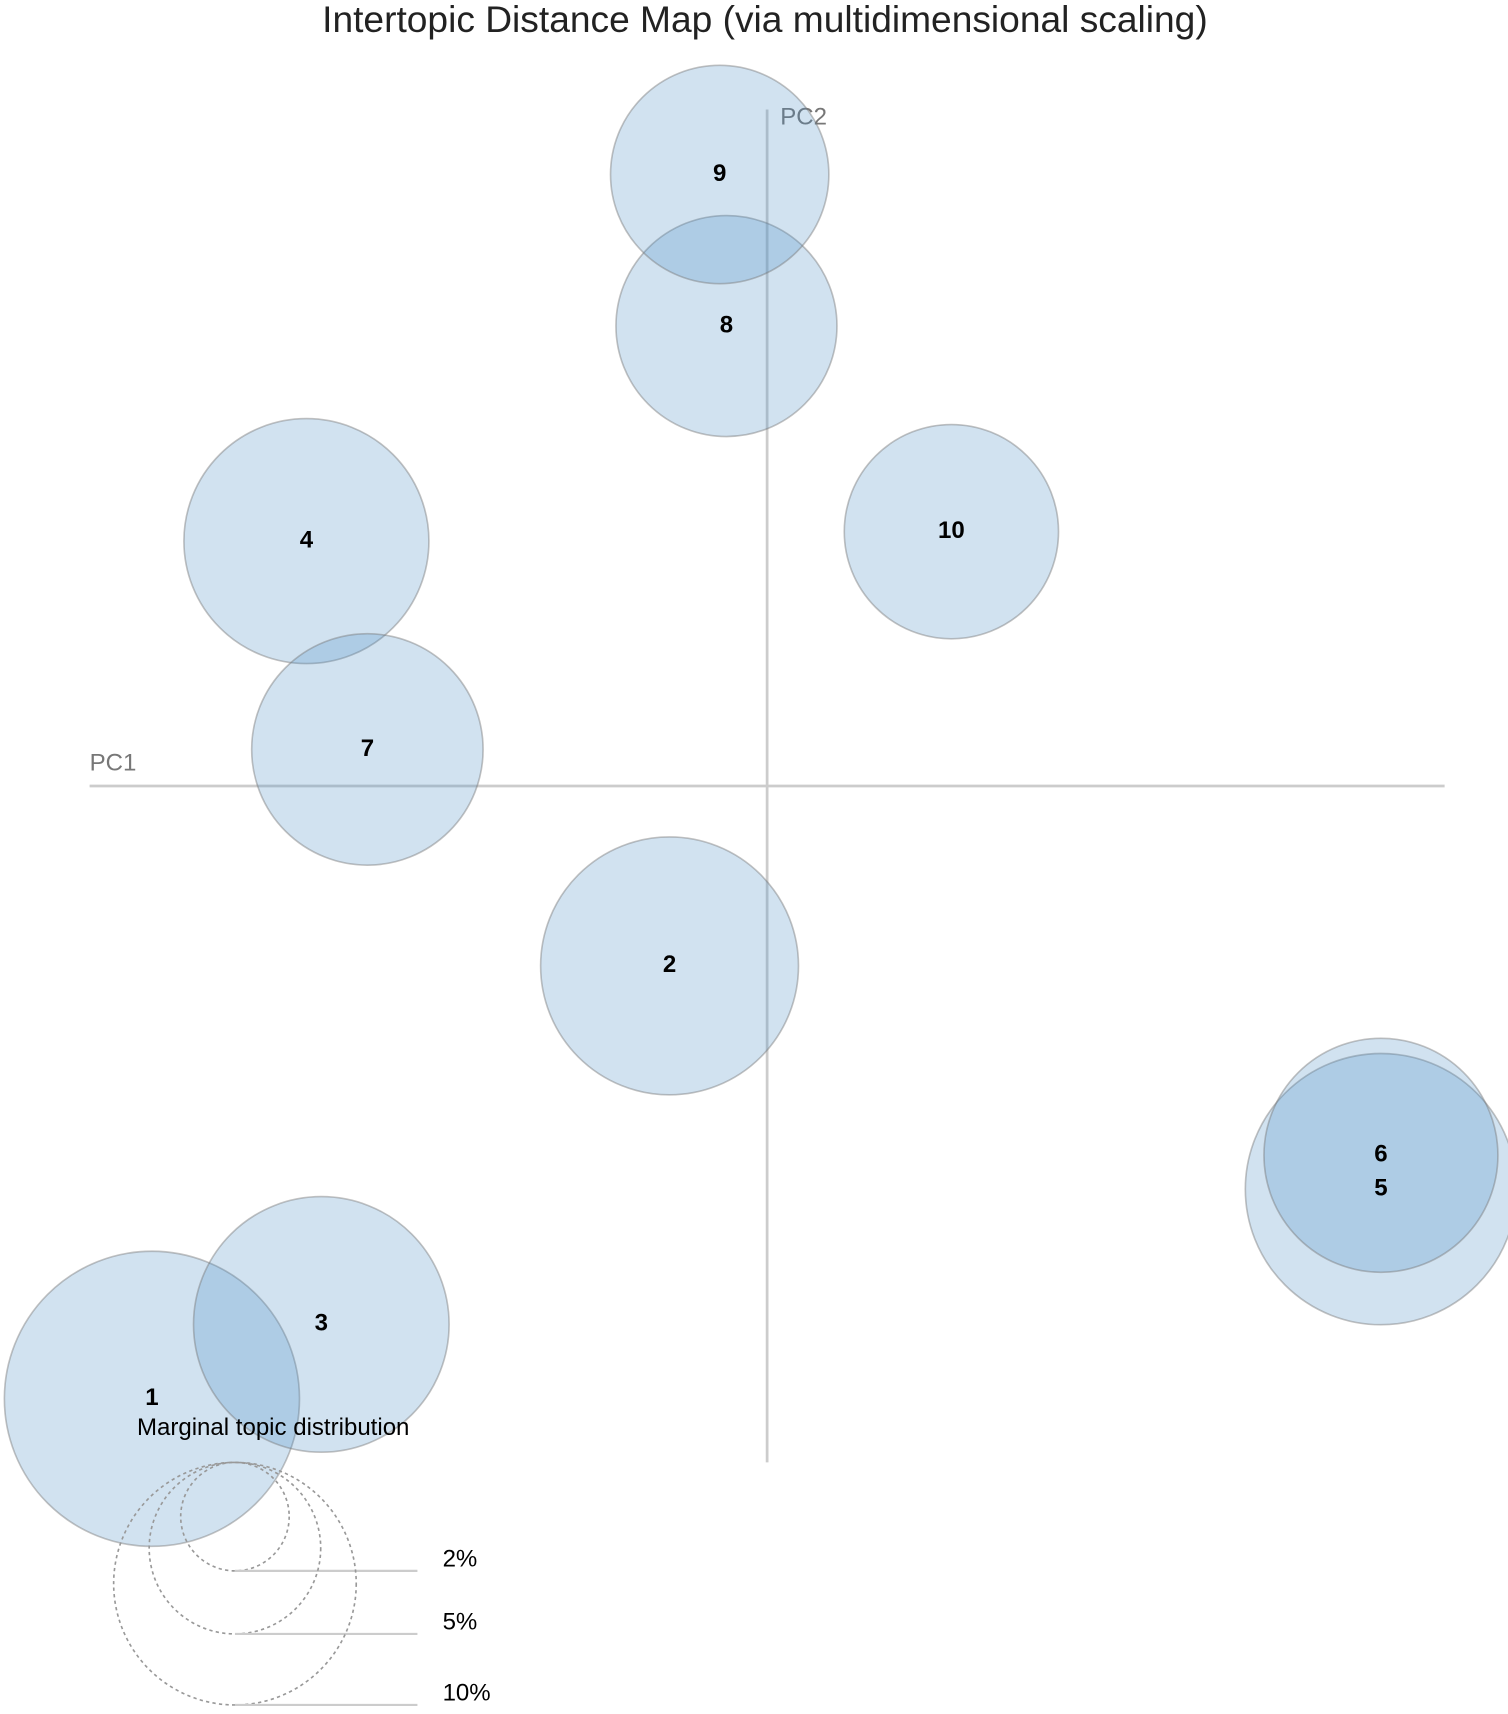 This screenshot has width=1508, height=1714. Describe the element at coordinates (460, 1621) in the screenshot. I see `legend-label: 5%` at that location.